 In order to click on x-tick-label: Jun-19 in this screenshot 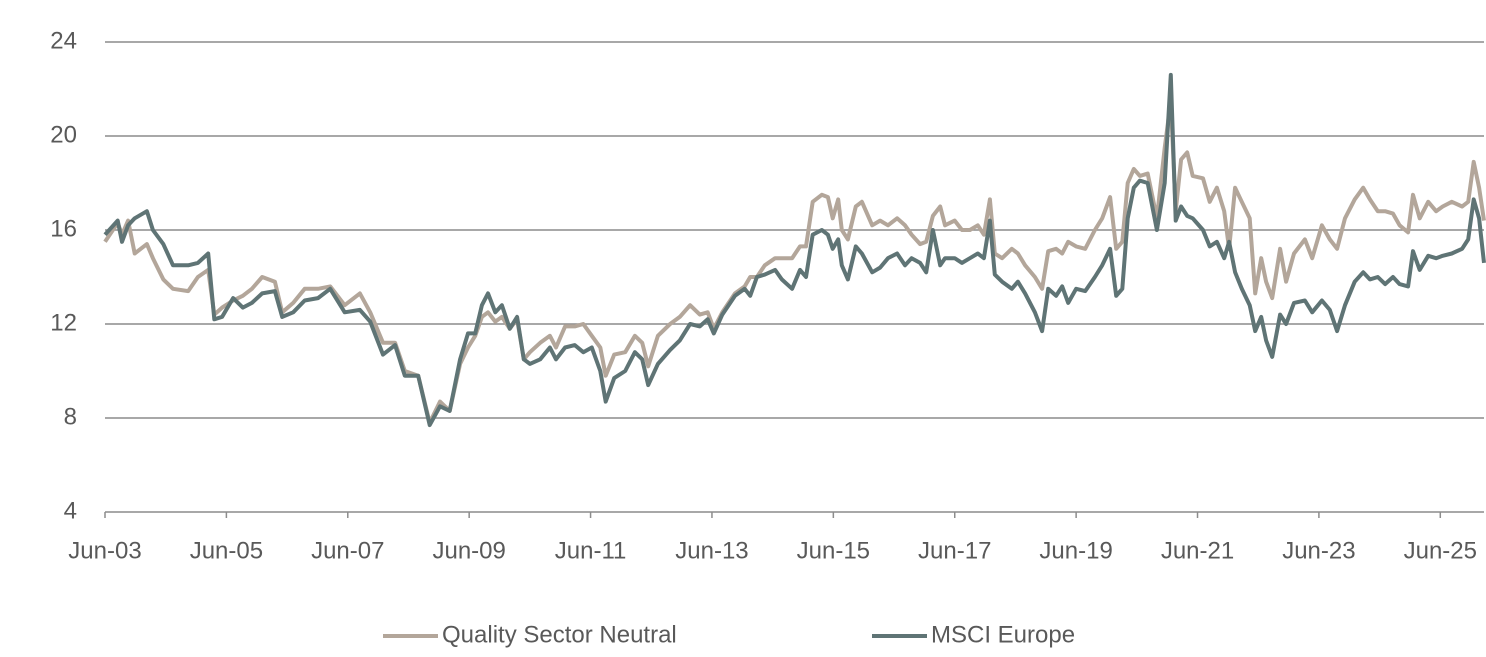, I will do `click(1075, 550)`.